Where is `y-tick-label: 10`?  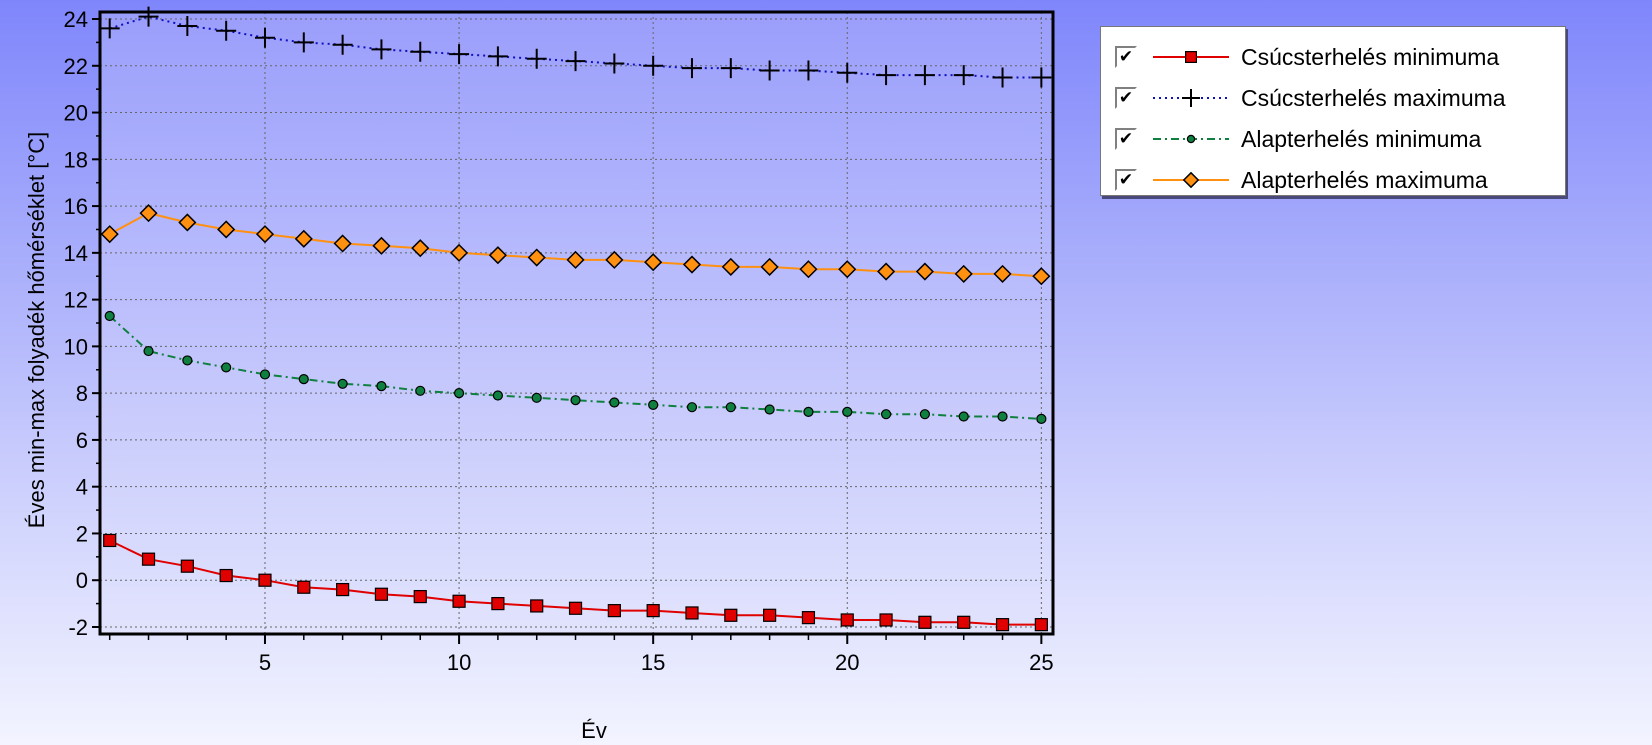 y-tick-label: 10 is located at coordinates (76, 346).